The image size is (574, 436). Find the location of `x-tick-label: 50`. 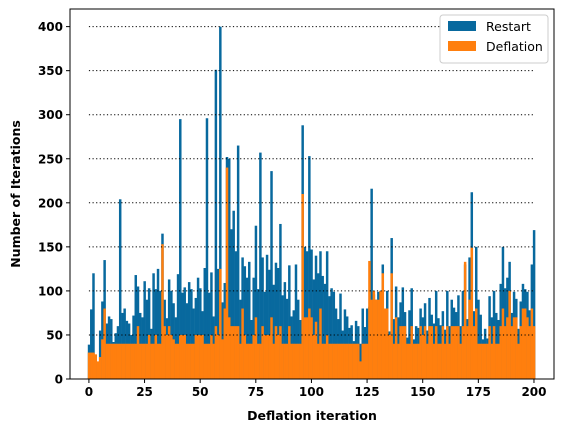

x-tick-label: 50 is located at coordinates (200, 392).